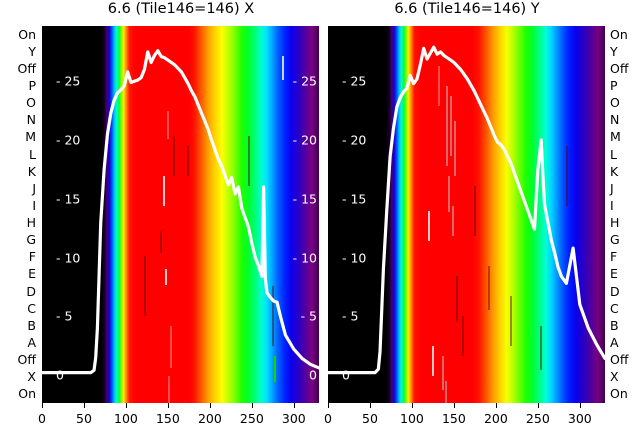 The image size is (640, 440). What do you see at coordinates (31, 239) in the screenshot?
I see `category-label-left-12: G` at bounding box center [31, 239].